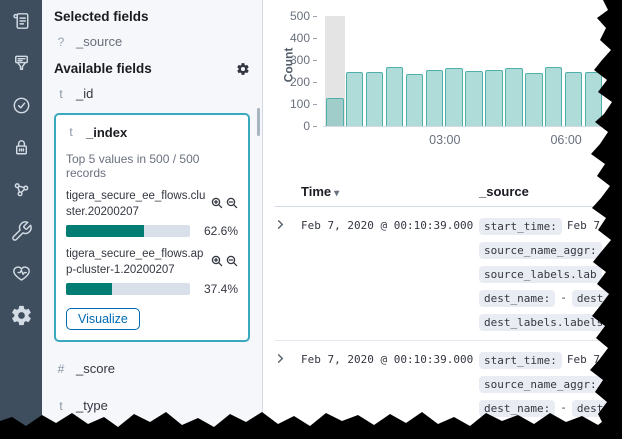 The image size is (622, 439). Describe the element at coordinates (99, 41) in the screenshot. I see `field-name: _source` at that location.